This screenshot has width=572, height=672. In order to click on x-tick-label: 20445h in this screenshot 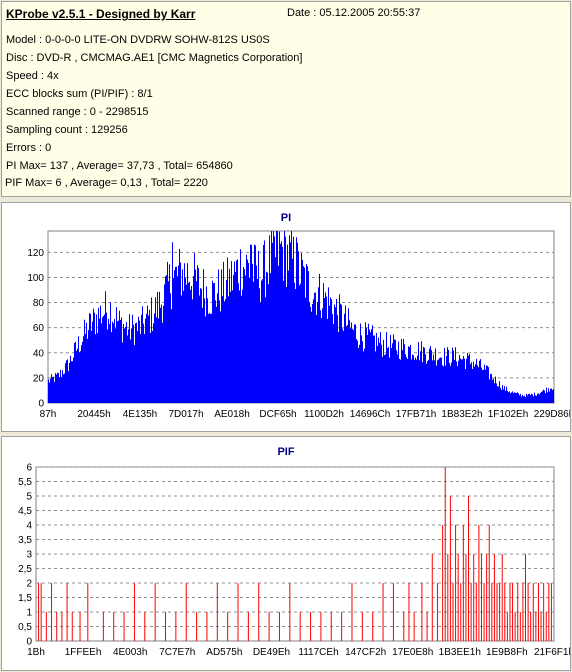, I will do `click(93, 414)`.